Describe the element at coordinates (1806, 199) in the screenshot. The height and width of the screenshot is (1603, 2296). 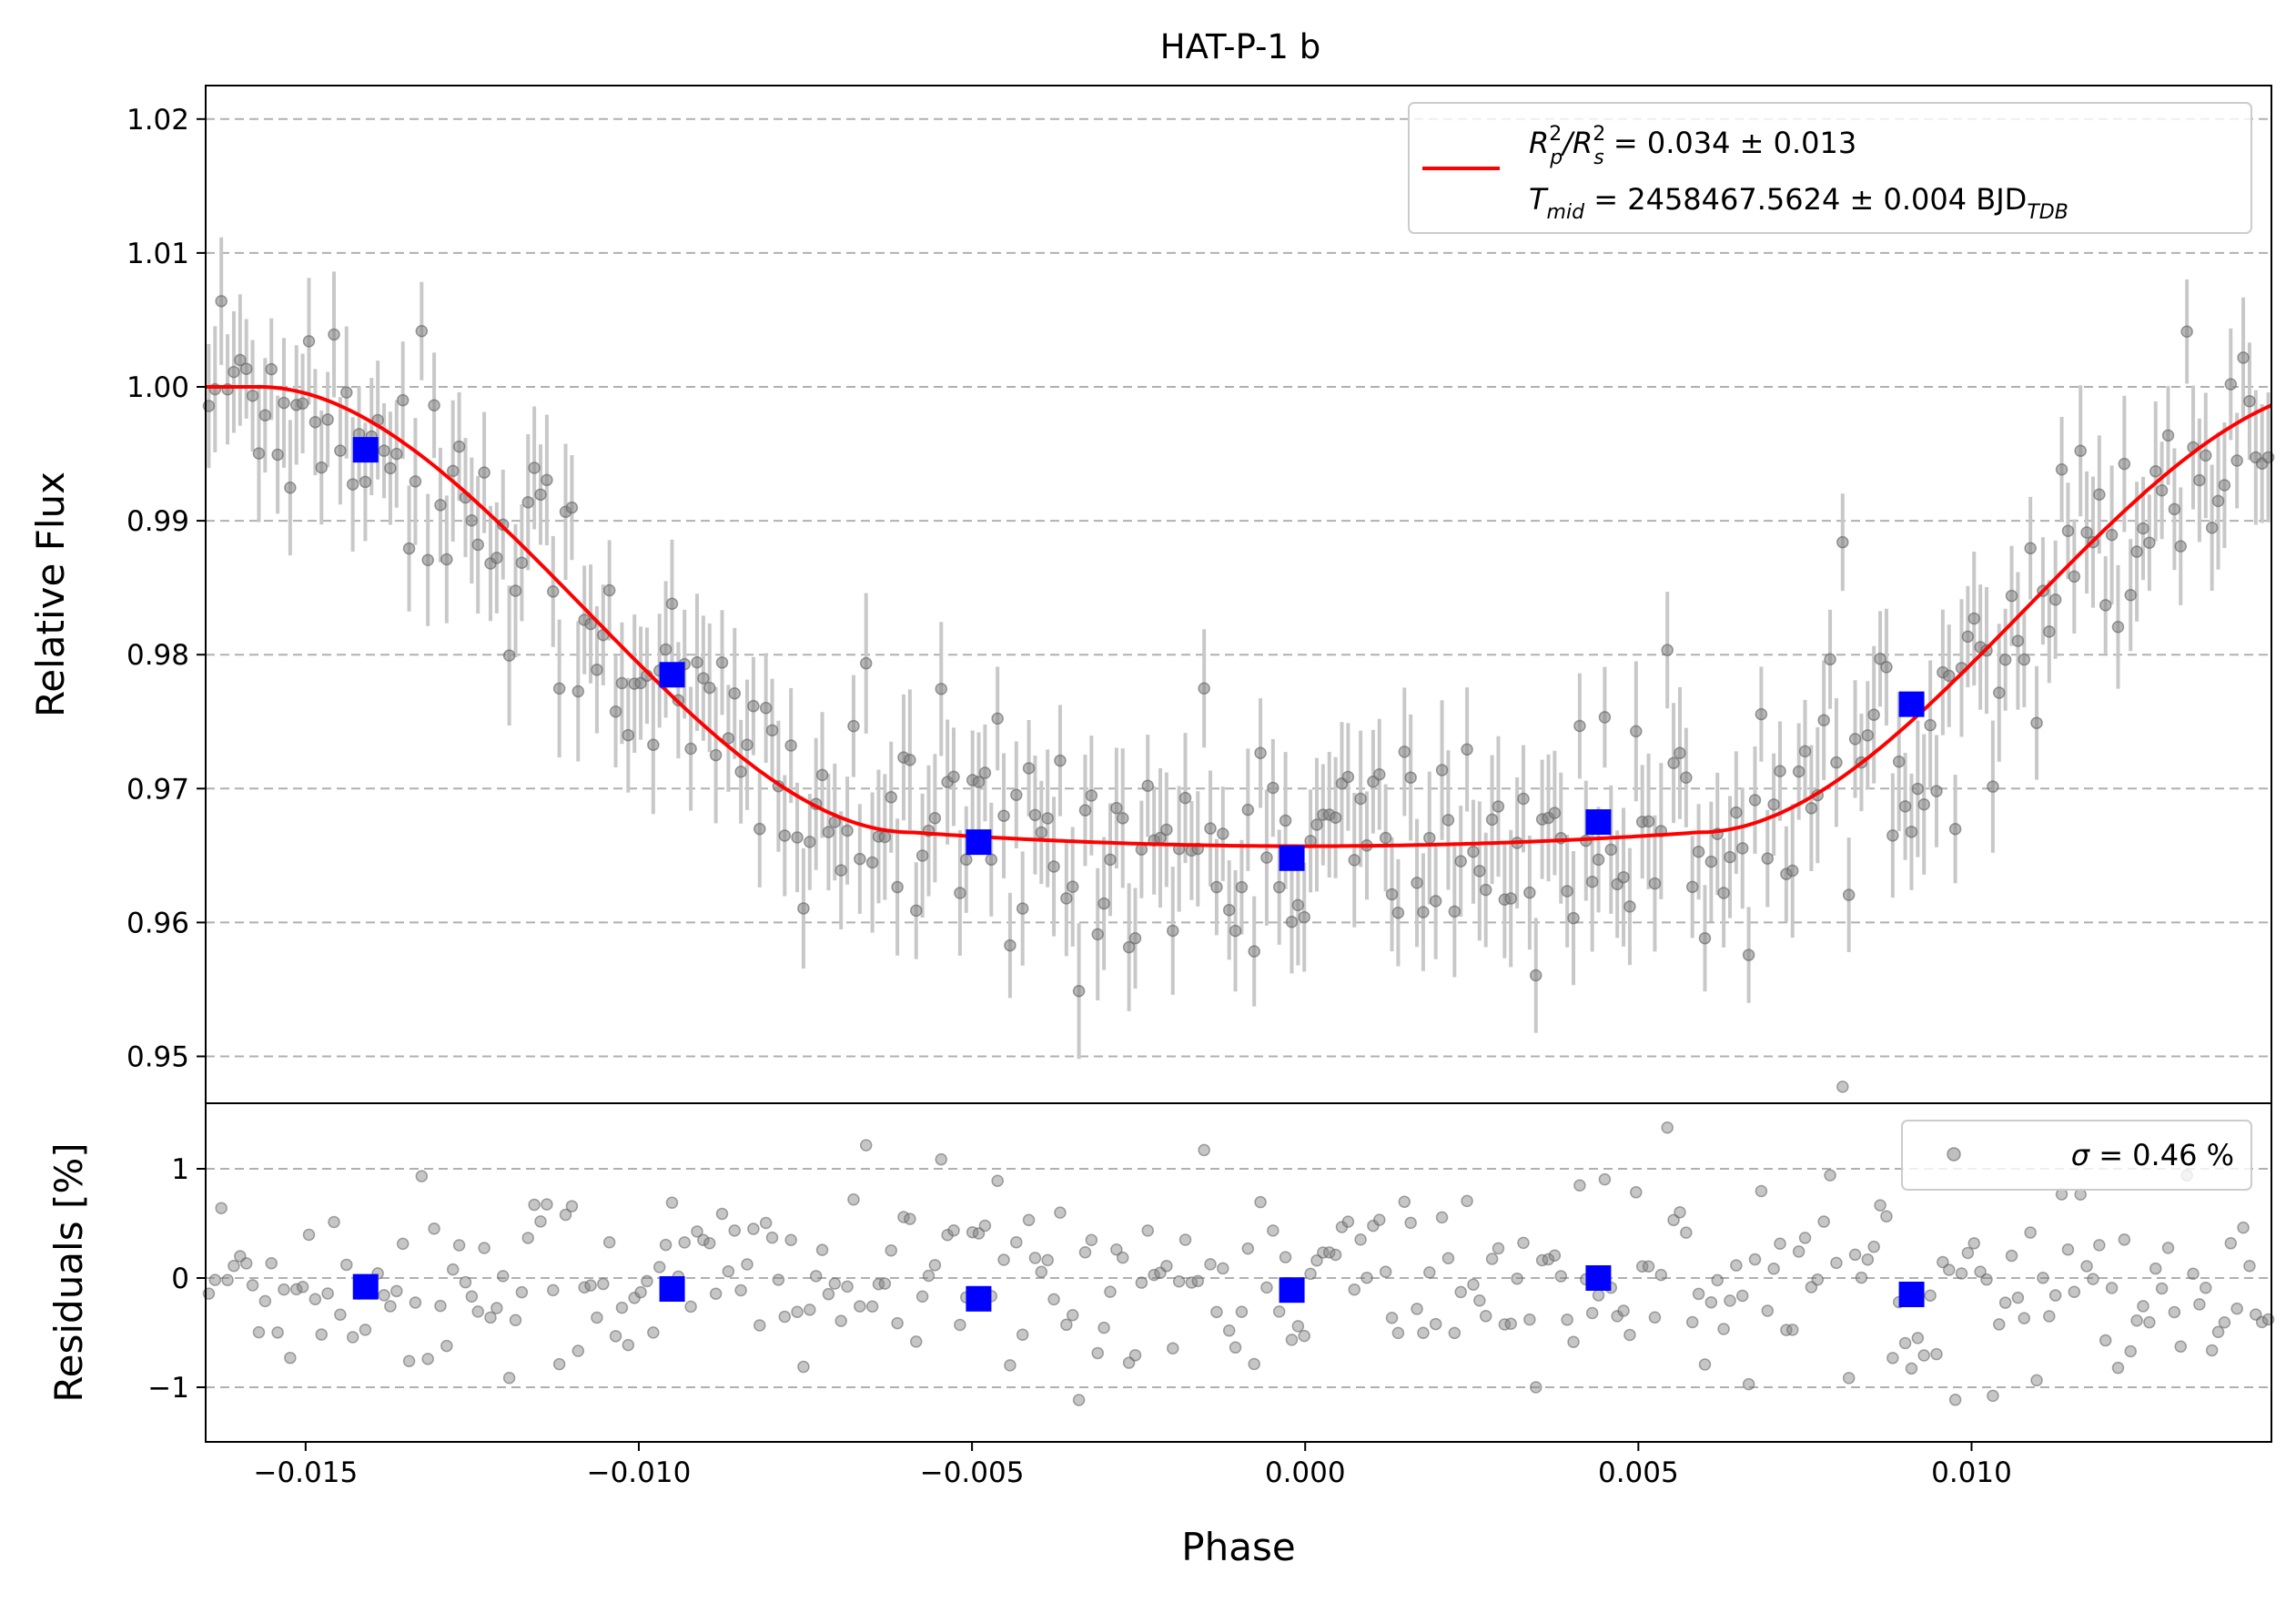
I see `legend-tmid-value: = 2458467.5624 ± 0.004 BJD` at that location.